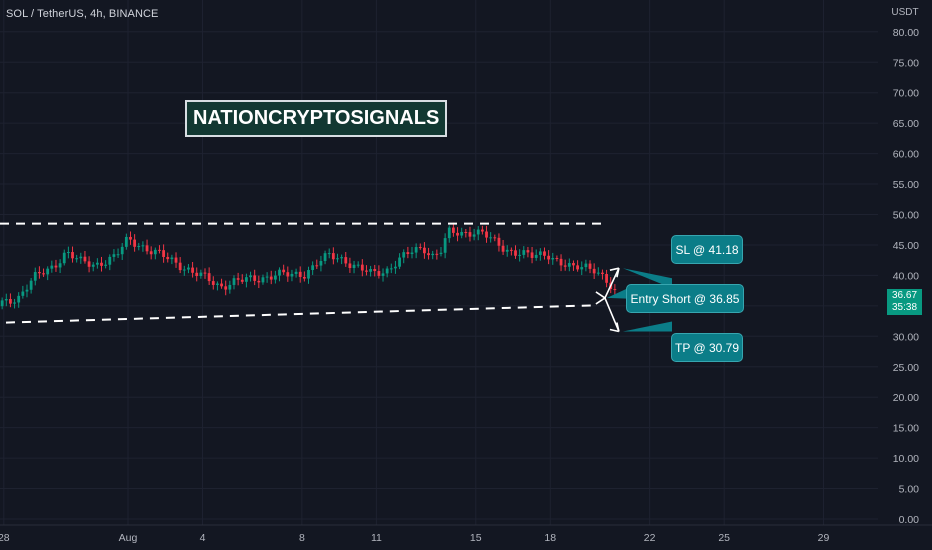  What do you see at coordinates (82, 14) in the screenshot?
I see `symbol-title: SOL / TetherUS, 4h, BINANCE` at bounding box center [82, 14].